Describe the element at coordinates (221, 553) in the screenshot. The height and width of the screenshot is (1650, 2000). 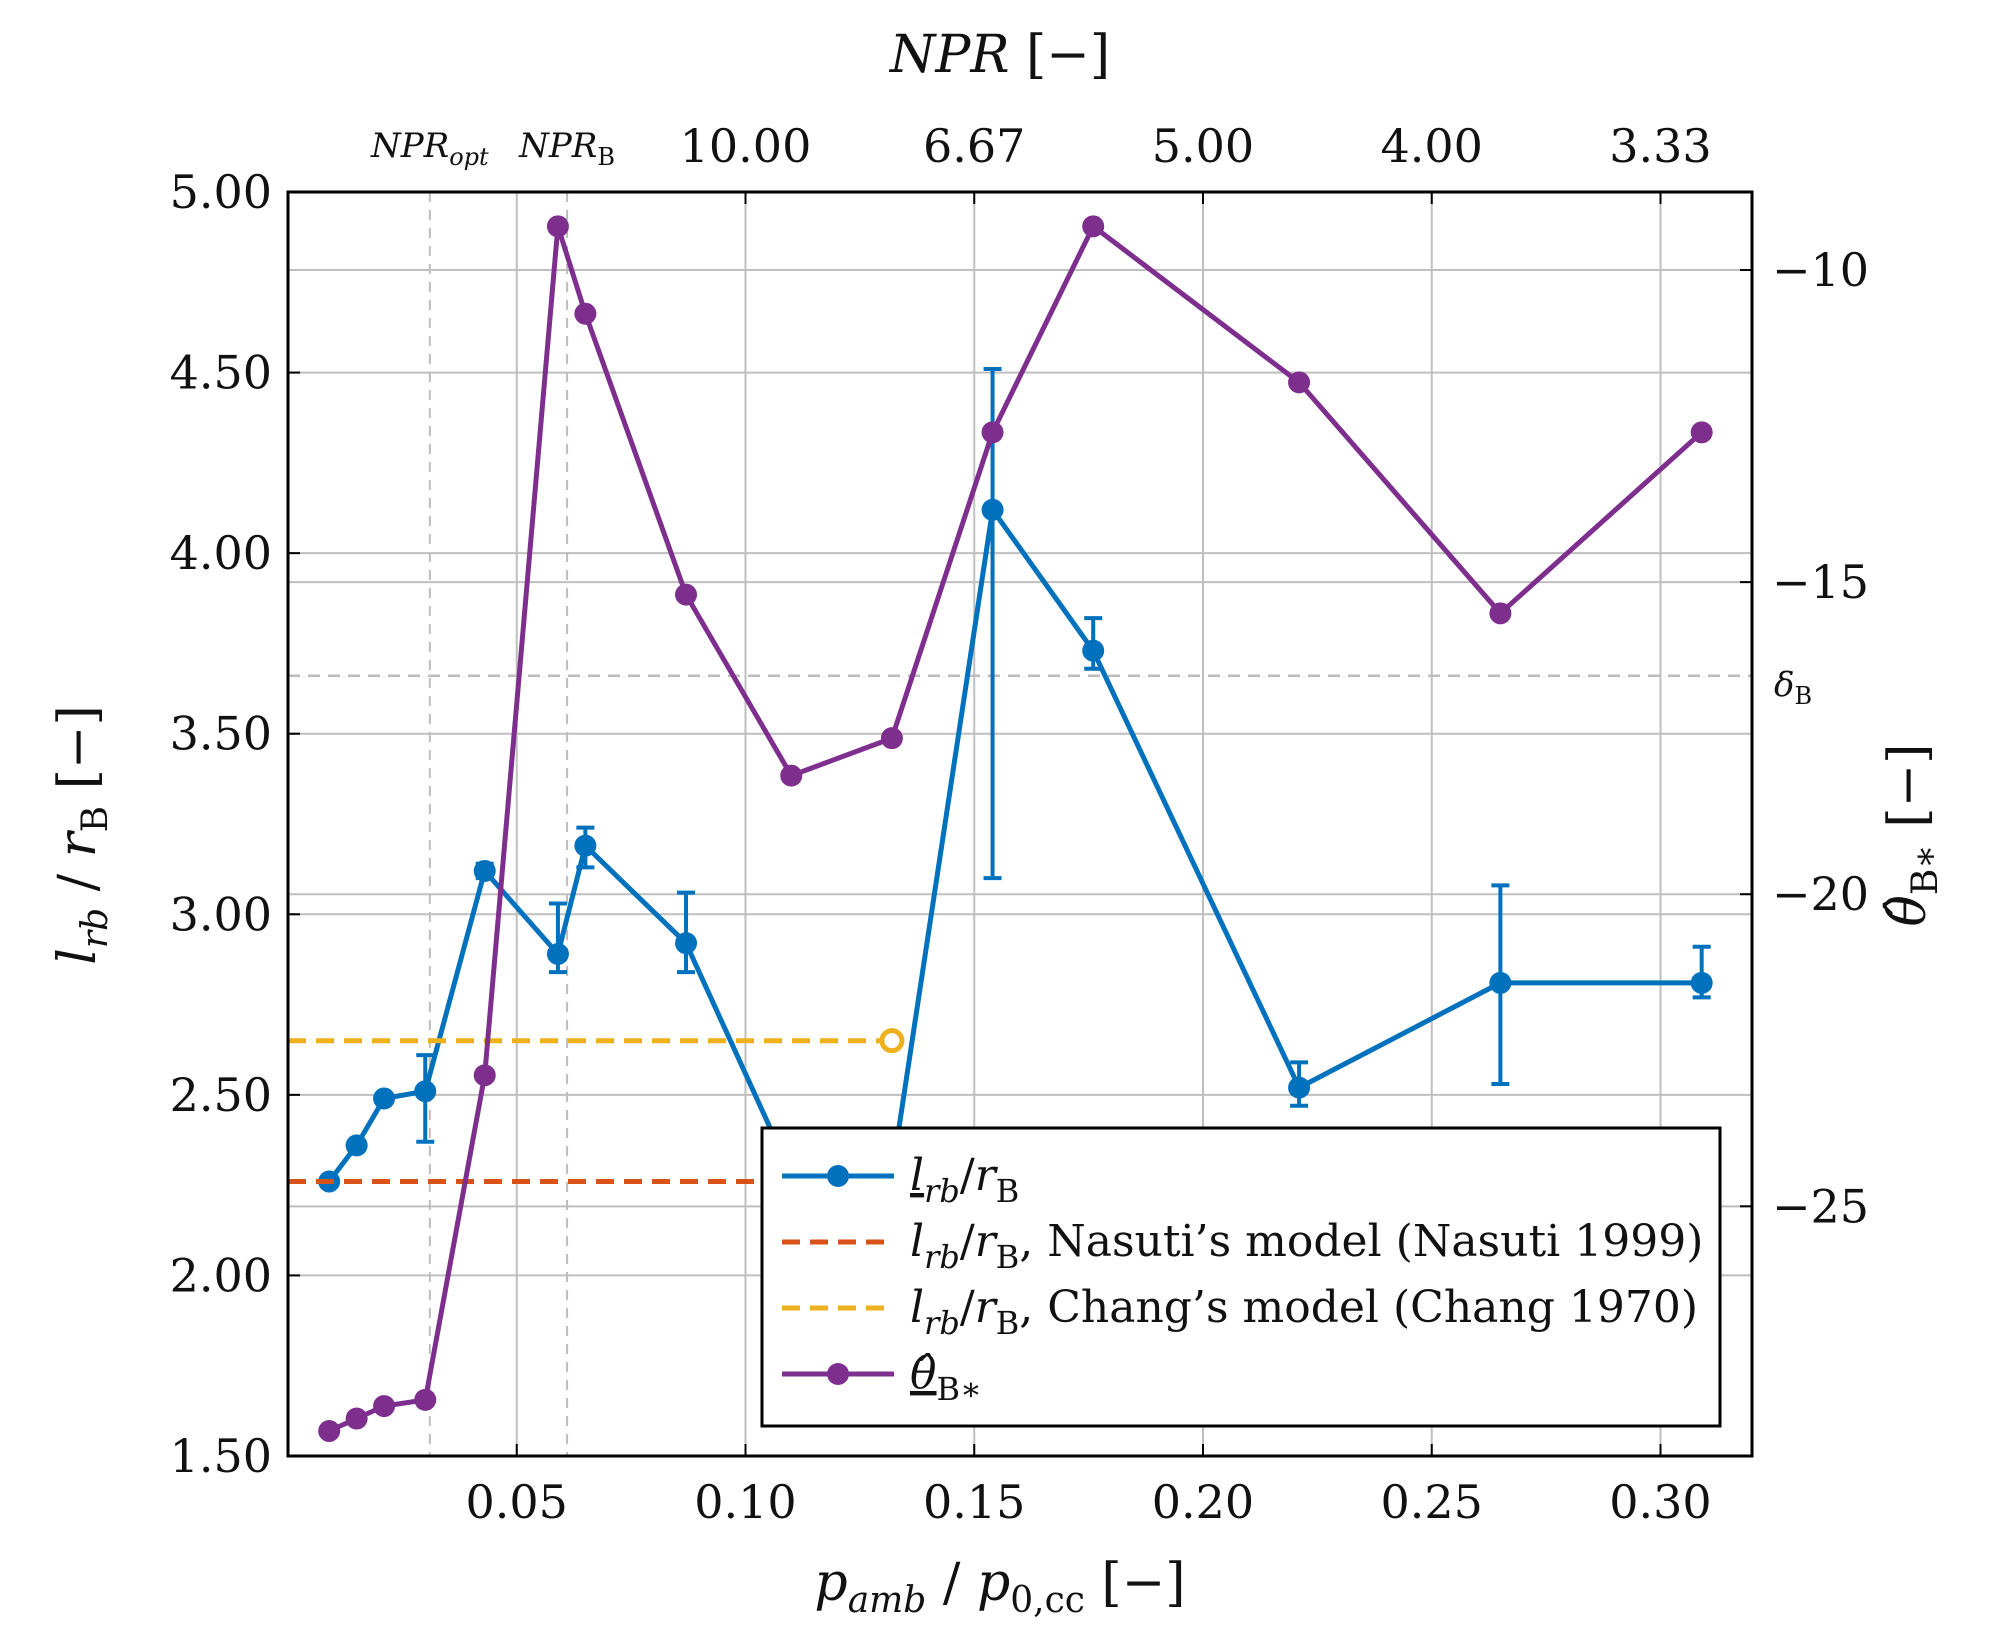
I see `y-left-tick-label: 4.00` at that location.